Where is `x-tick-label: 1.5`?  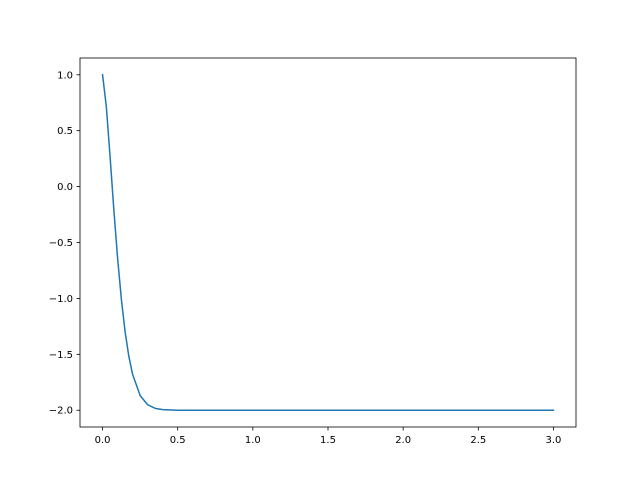
x-tick-label: 1.5 is located at coordinates (328, 440).